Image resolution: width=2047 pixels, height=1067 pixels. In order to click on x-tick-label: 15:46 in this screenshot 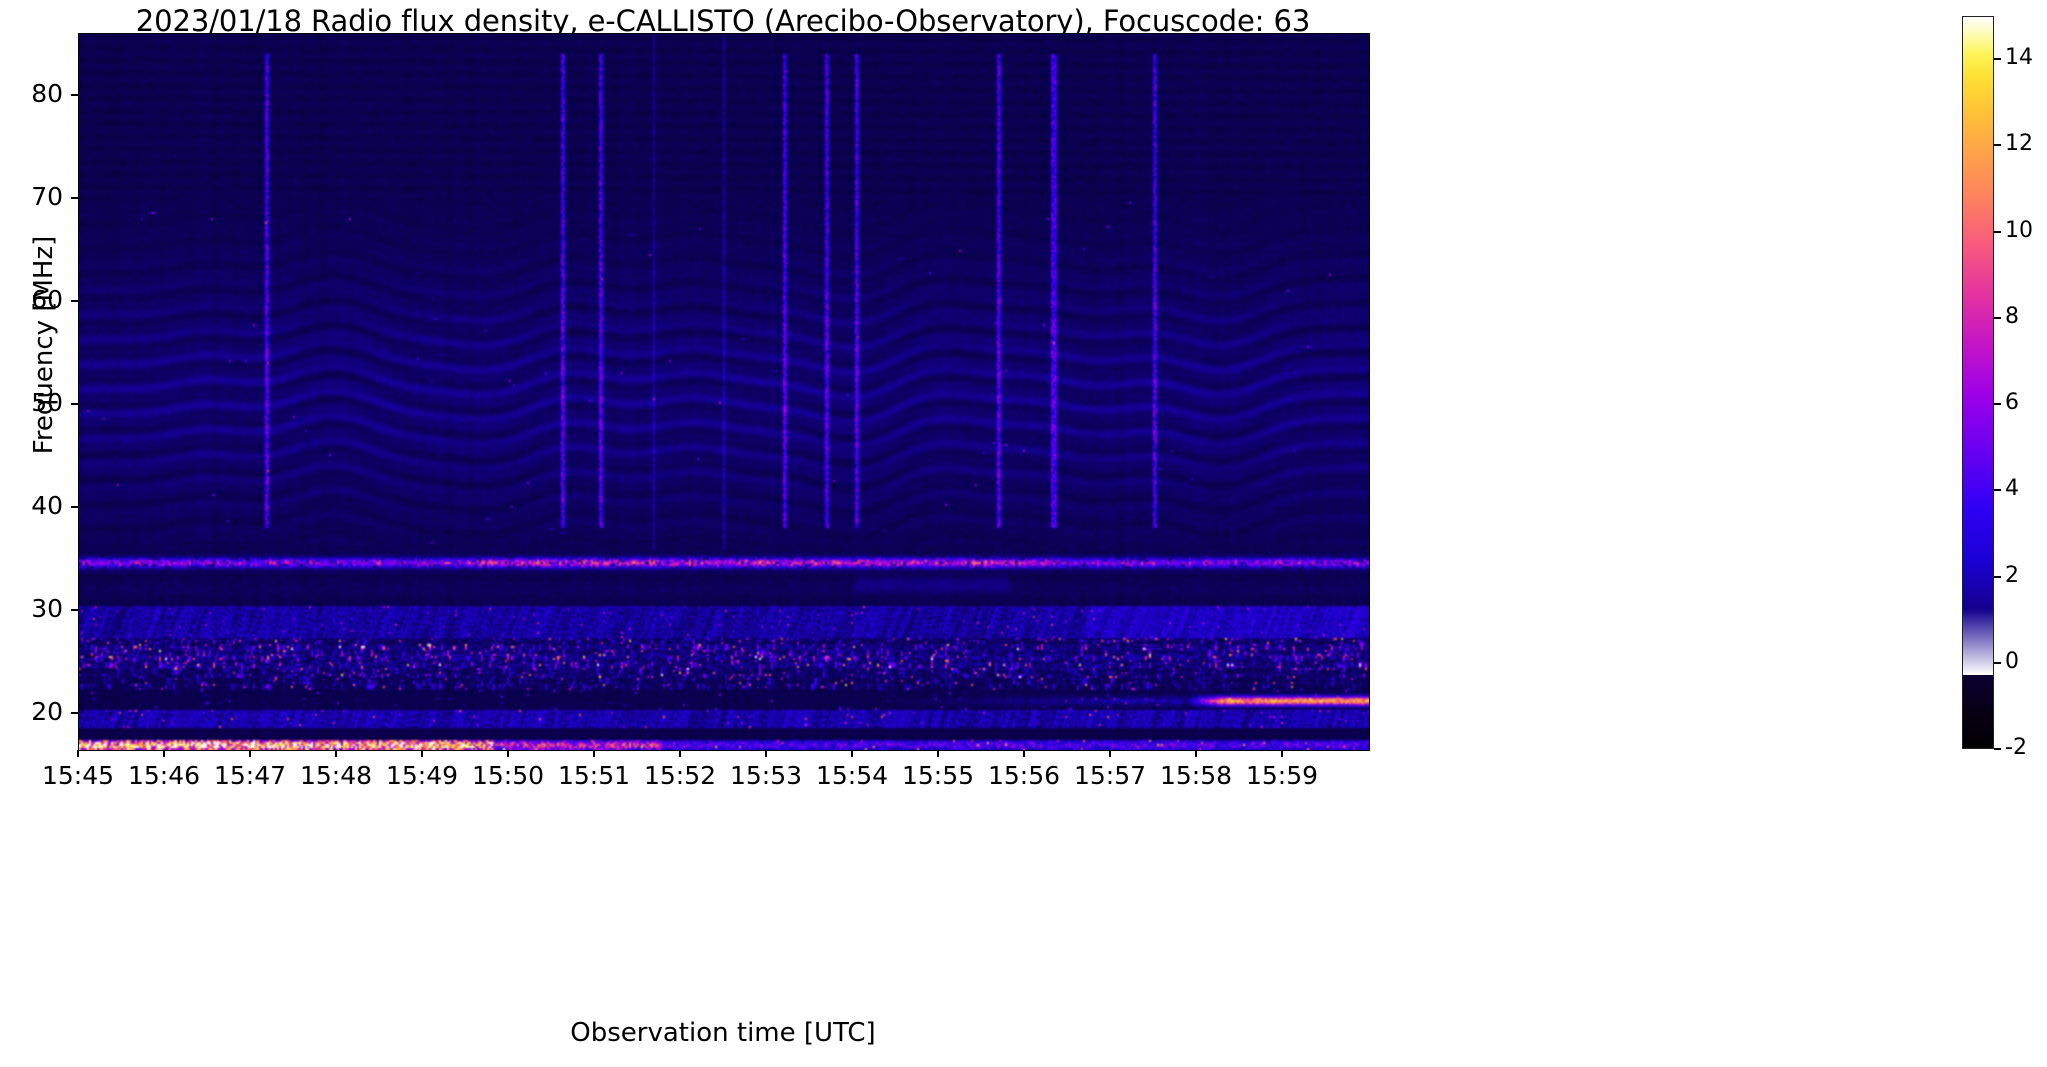, I will do `click(164, 775)`.